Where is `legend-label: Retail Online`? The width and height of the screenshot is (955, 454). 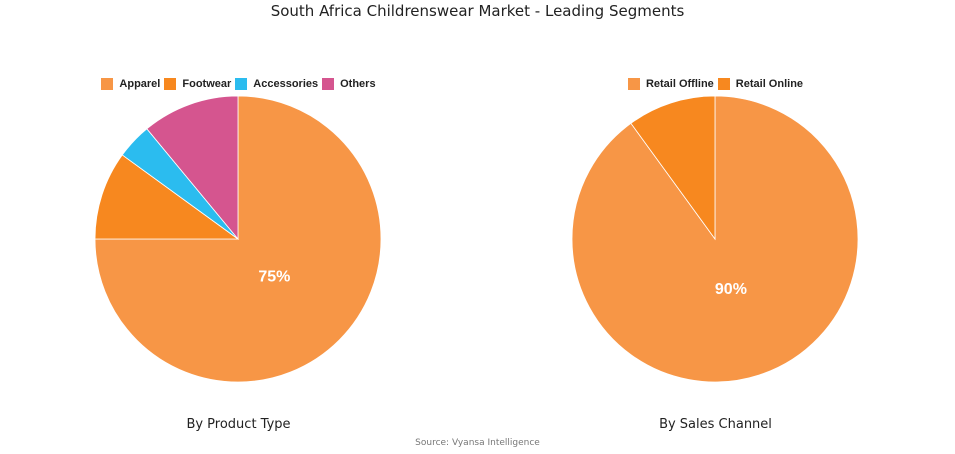
legend-label: Retail Online is located at coordinates (769, 84).